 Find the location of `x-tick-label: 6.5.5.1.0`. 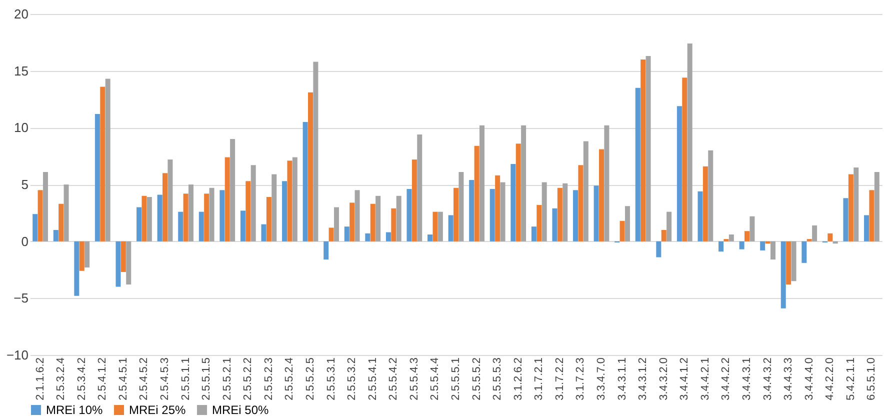

x-tick-label: 6.5.5.1.0 is located at coordinates (872, 379).